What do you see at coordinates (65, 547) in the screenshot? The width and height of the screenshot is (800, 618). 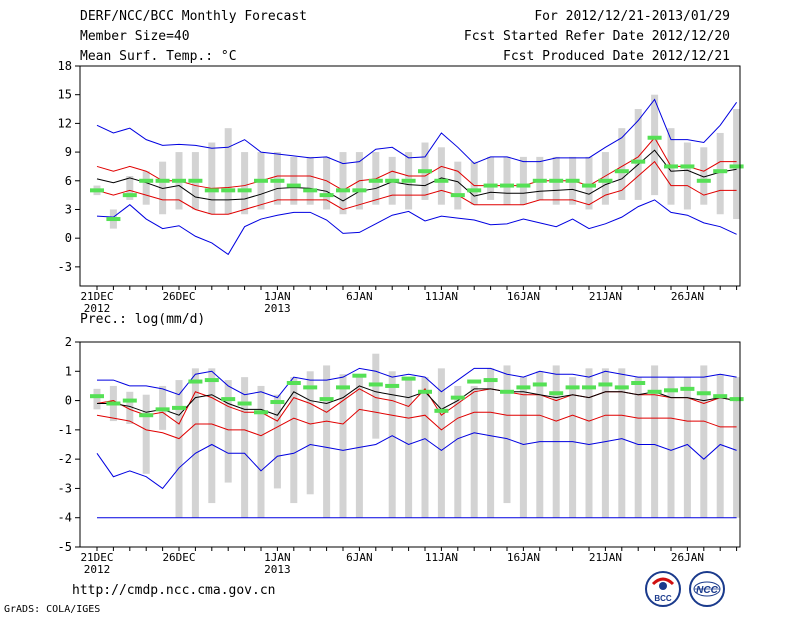 I see `y-tick-label: -5` at bounding box center [65, 547].